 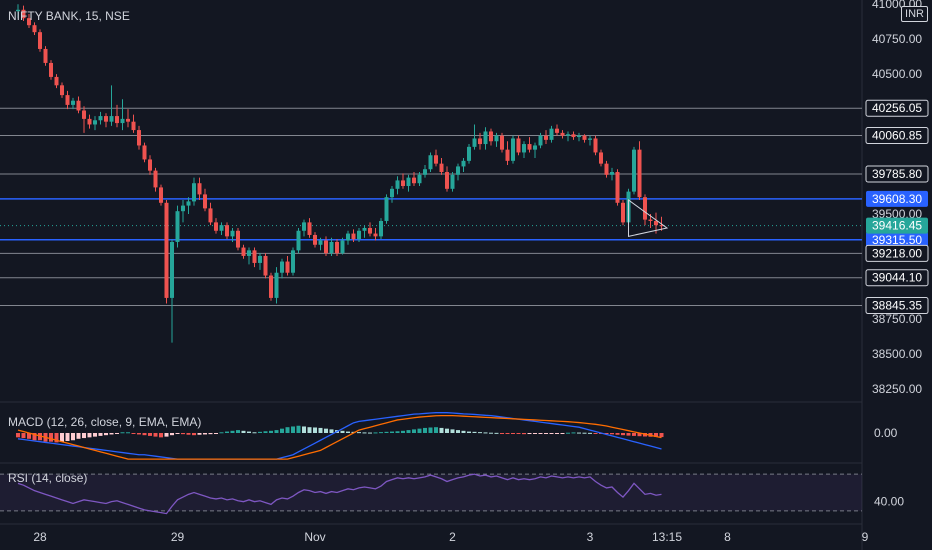 What do you see at coordinates (914, 14) in the screenshot?
I see `currency-badge: INR` at bounding box center [914, 14].